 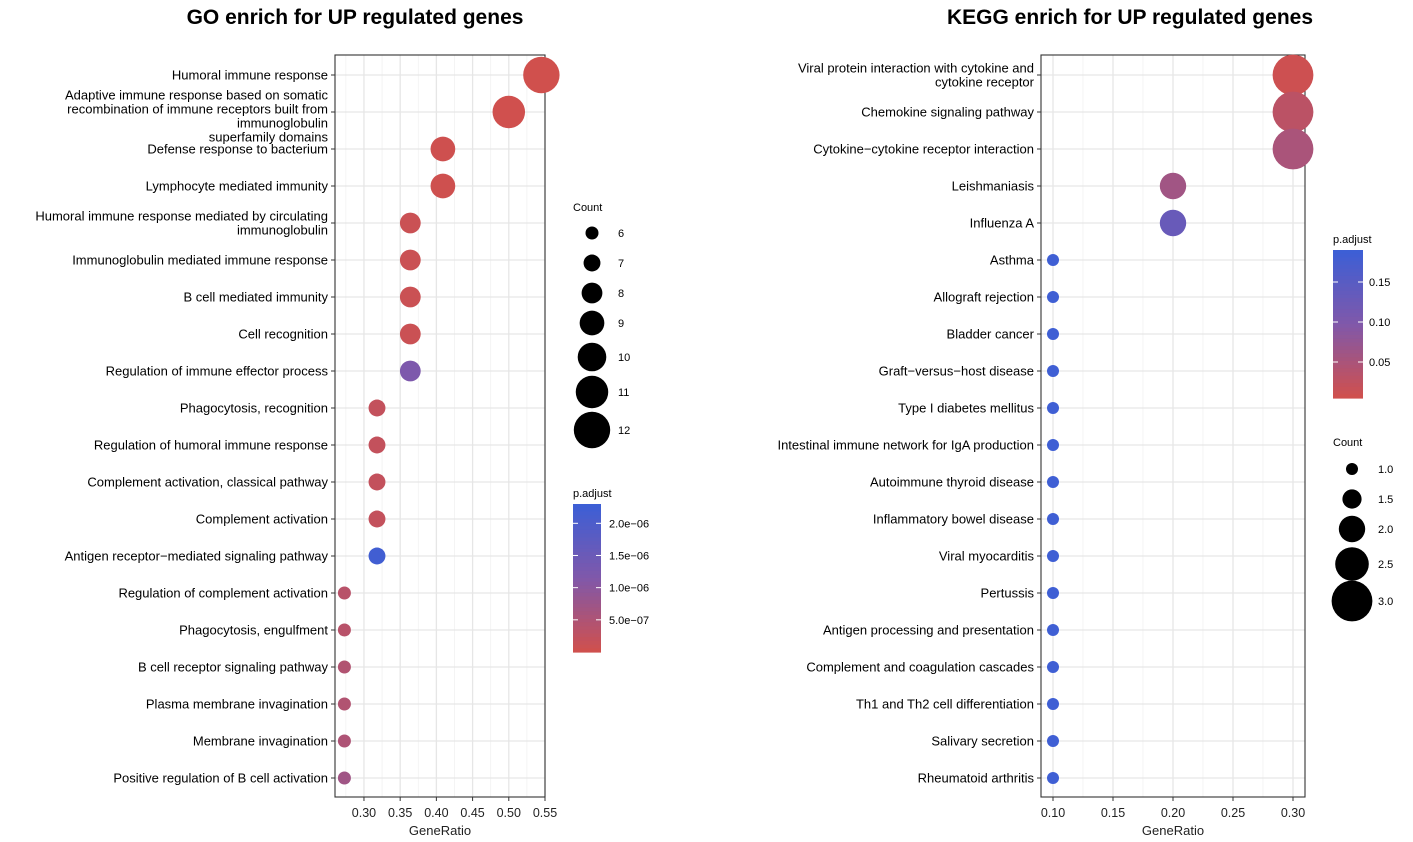 I want to click on kegg-category-label: Inflammatory bowel disease, so click(x=953, y=519).